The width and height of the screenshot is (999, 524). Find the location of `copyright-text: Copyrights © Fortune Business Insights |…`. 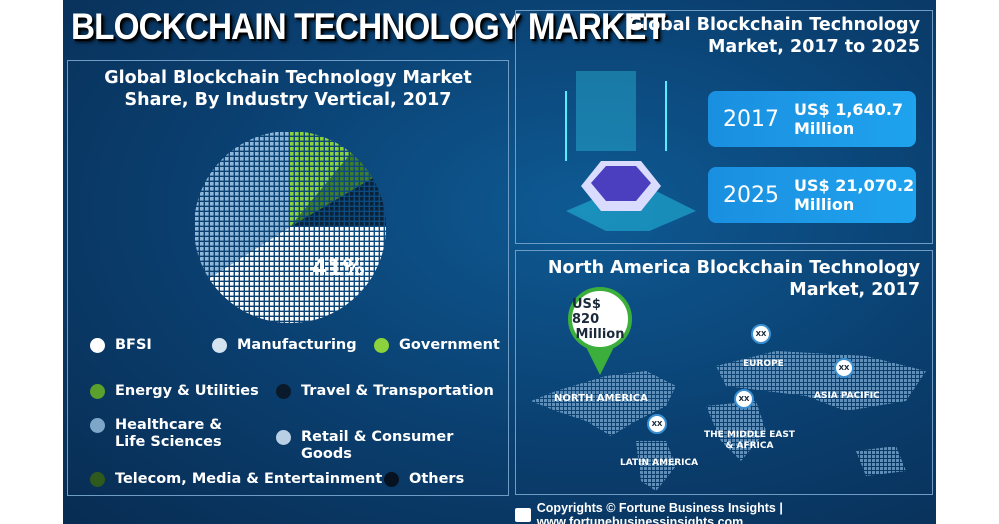

copyright-text: Copyrights © Fortune Business Insights |… is located at coordinates (659, 512).